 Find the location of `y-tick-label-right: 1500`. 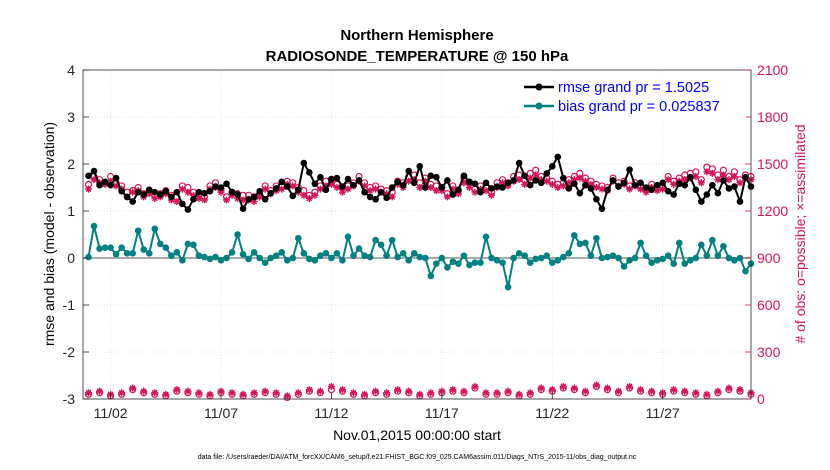

y-tick-label-right: 1500 is located at coordinates (772, 164).